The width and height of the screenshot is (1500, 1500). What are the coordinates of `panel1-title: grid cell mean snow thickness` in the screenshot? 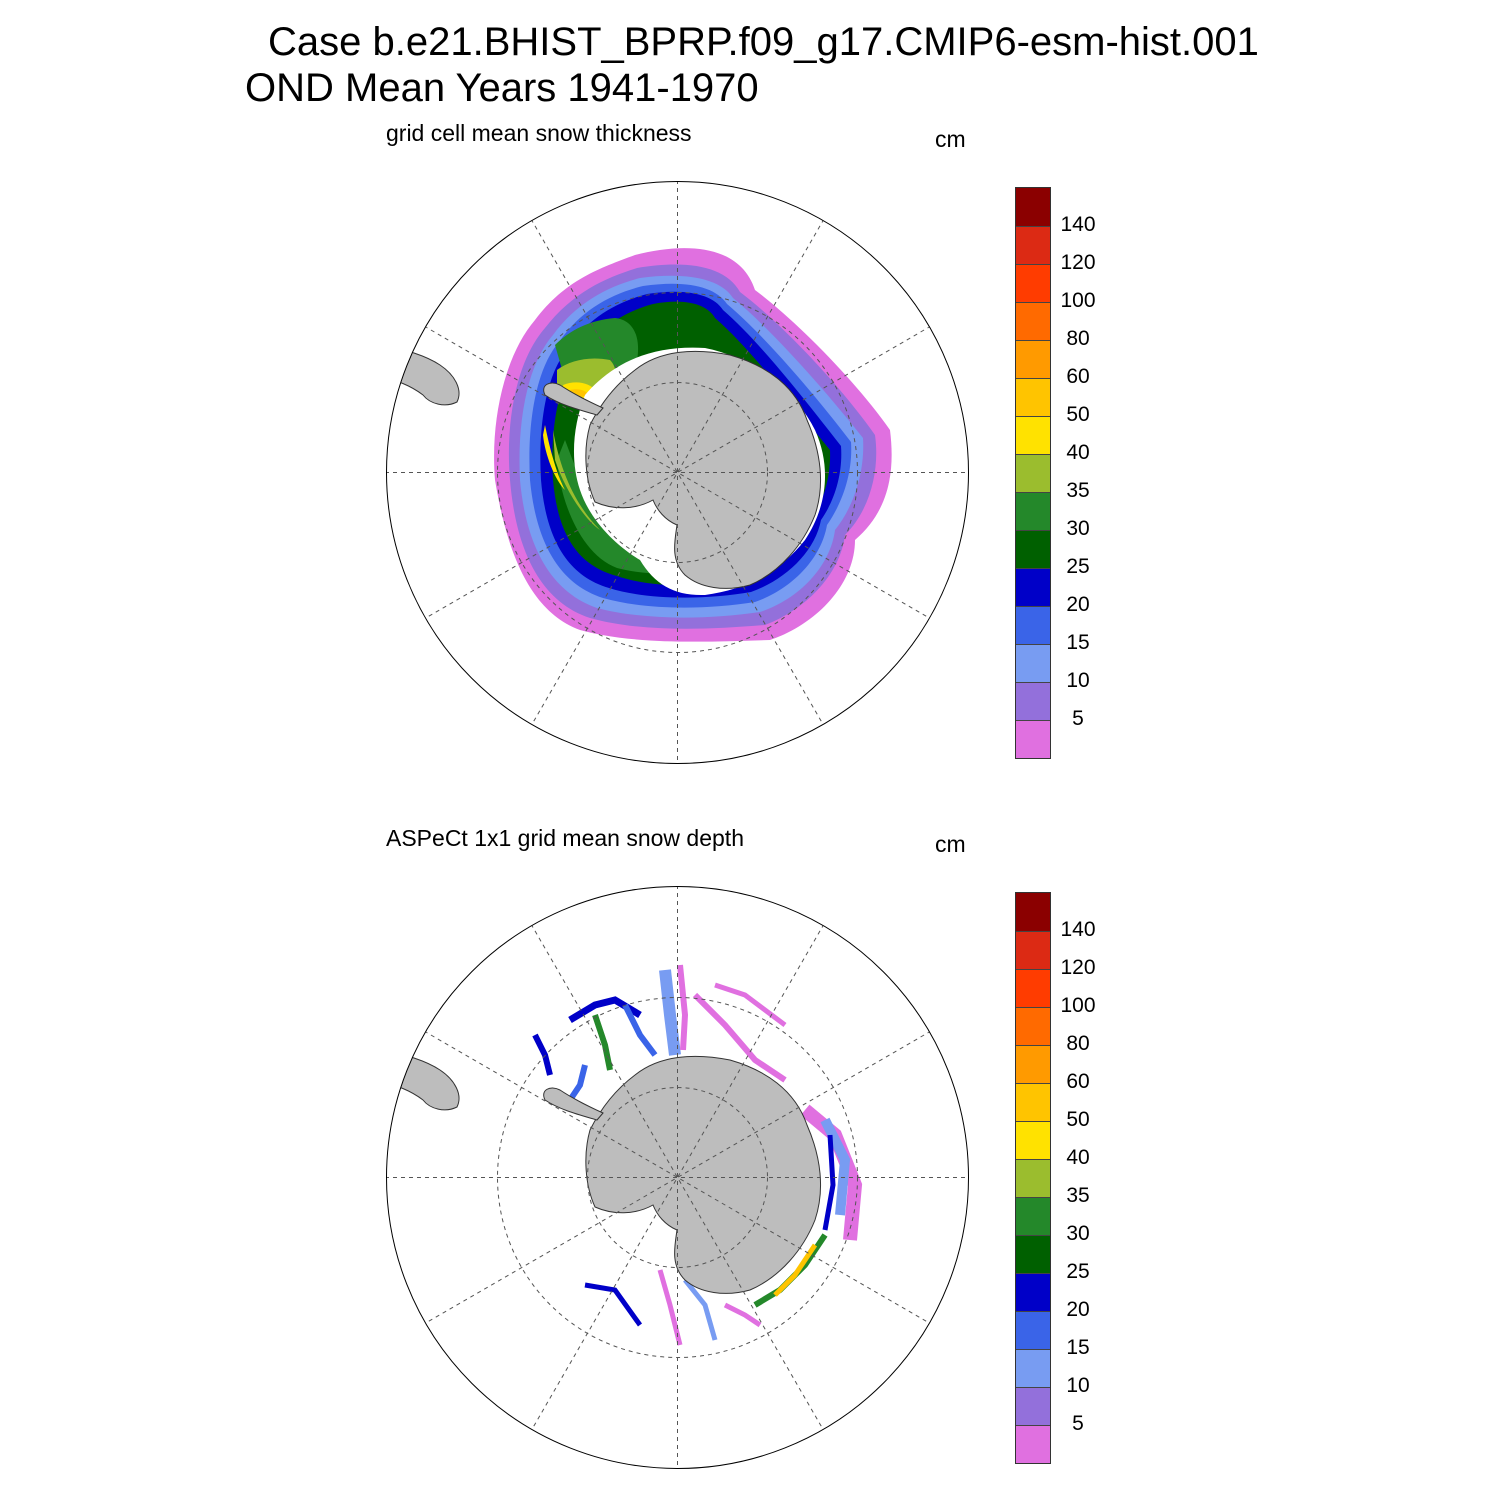 It's located at (539, 133).